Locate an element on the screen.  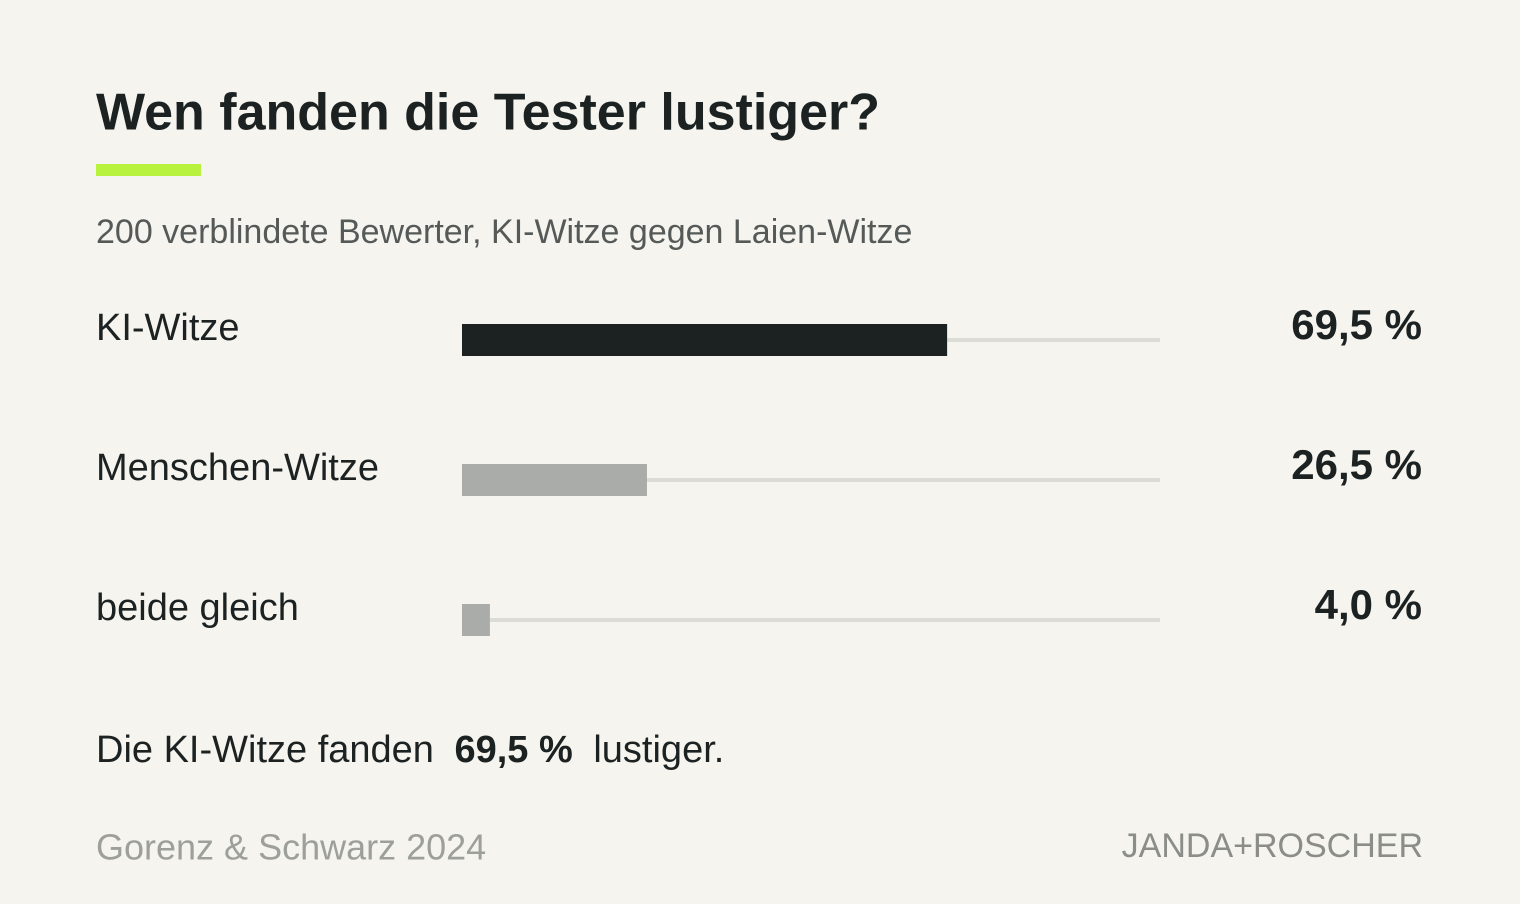
category-label: Menschen-Witze is located at coordinates (237, 468).